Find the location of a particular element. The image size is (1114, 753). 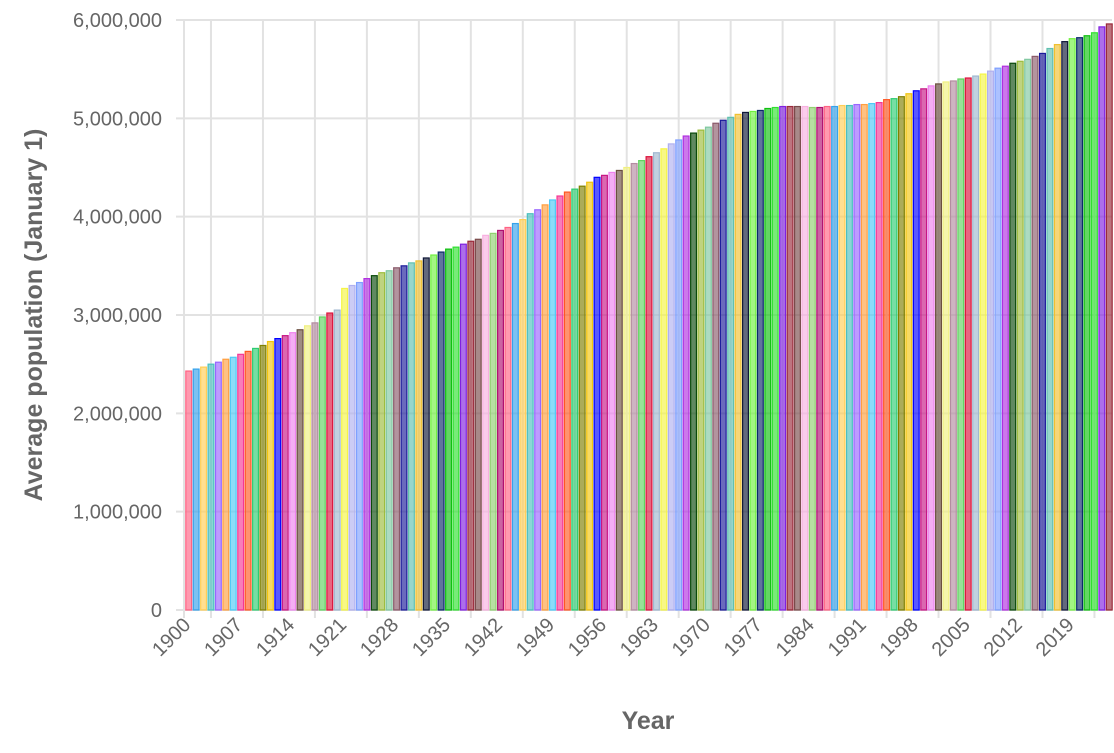

x-axis-title: Year is located at coordinates (648, 721).